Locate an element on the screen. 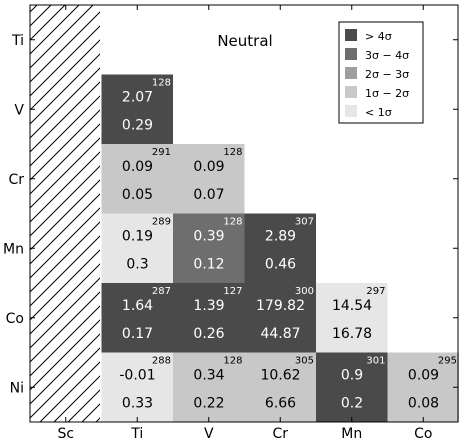 This screenshot has width=464, height=445. cell-value-bottom: 0.46 is located at coordinates (280, 265).